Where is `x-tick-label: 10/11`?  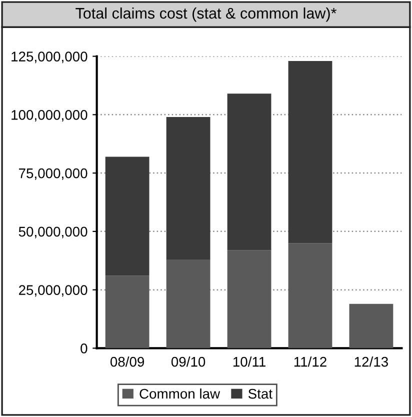
x-tick-label: 10/11 is located at coordinates (249, 361).